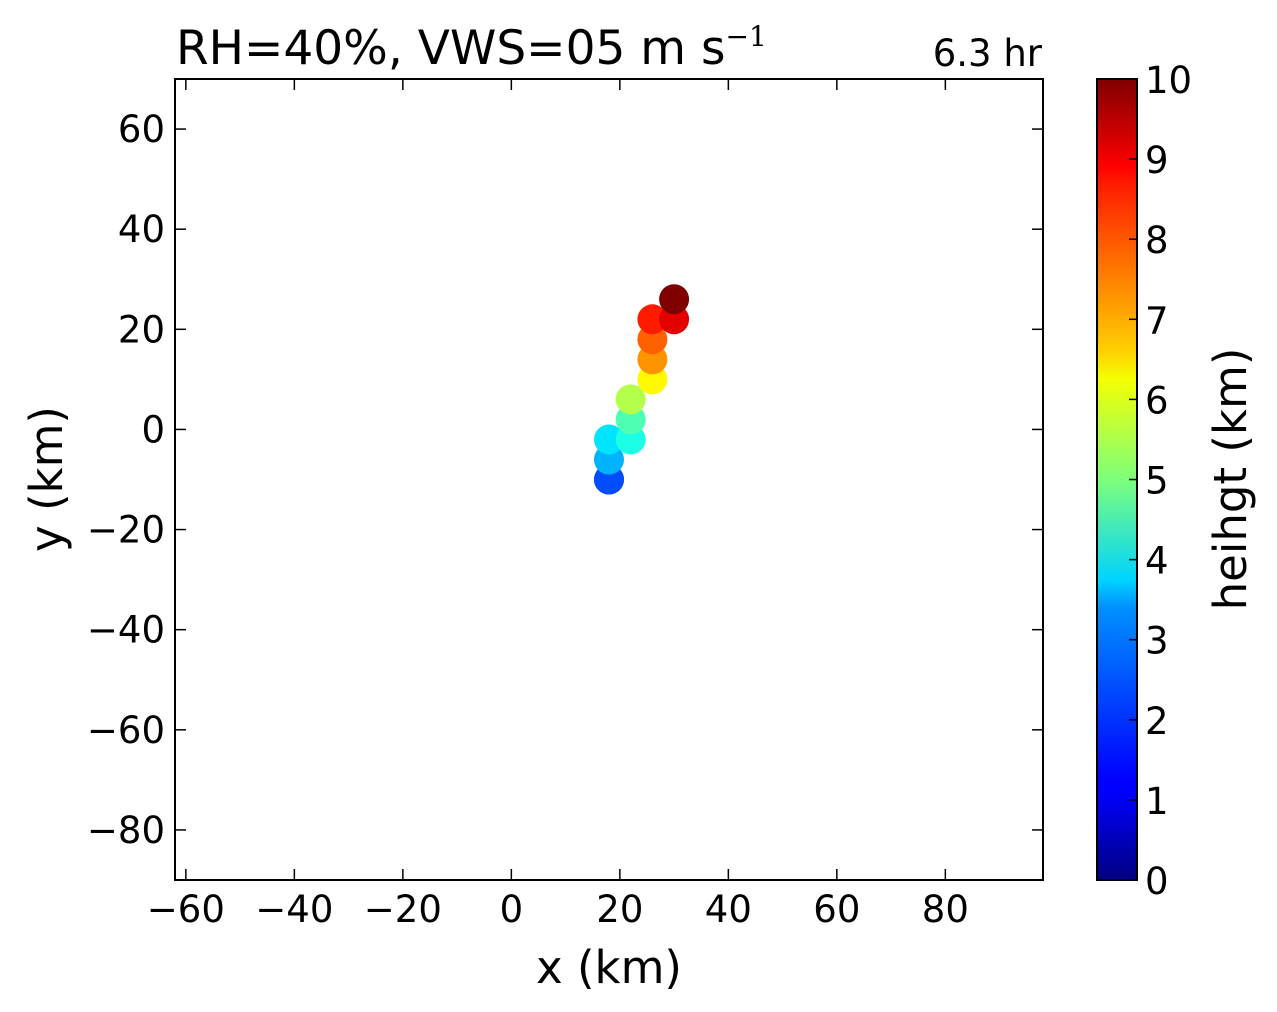 The height and width of the screenshot is (1012, 1277). What do you see at coordinates (1157, 561) in the screenshot?
I see `colorbar-tick-label: 4` at bounding box center [1157, 561].